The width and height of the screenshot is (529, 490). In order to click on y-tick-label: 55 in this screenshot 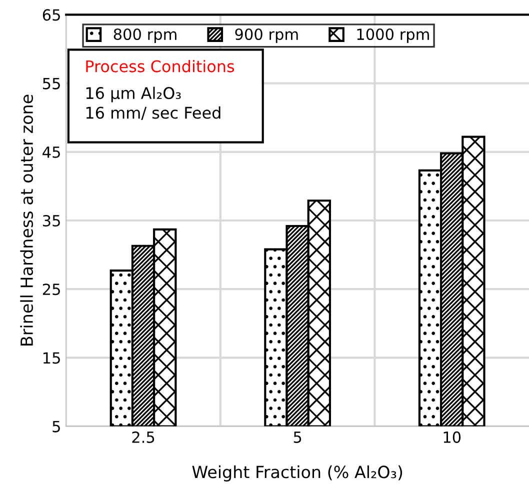, I will do `click(51, 84)`.